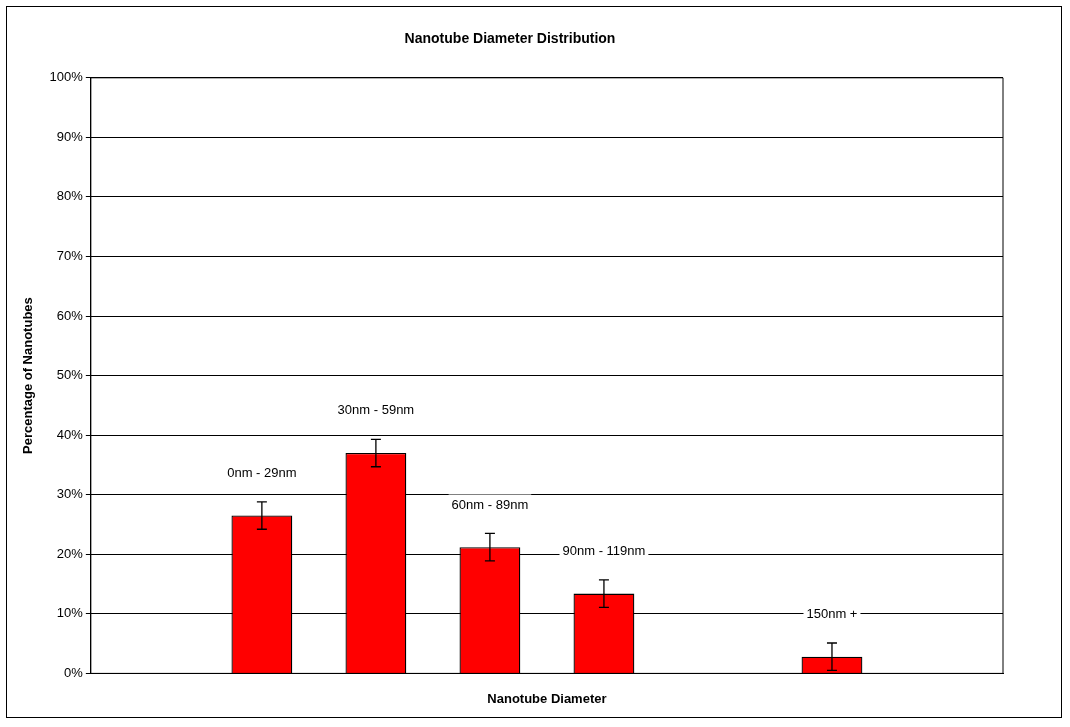  Describe the element at coordinates (832, 614) in the screenshot. I see `x-tick-label: 150nm +` at that location.